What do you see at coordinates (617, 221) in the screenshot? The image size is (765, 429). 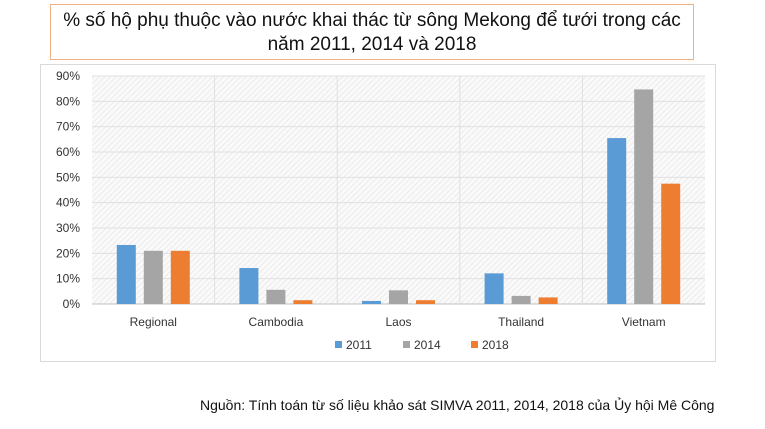 I see `bar-vietnam-2011` at bounding box center [617, 221].